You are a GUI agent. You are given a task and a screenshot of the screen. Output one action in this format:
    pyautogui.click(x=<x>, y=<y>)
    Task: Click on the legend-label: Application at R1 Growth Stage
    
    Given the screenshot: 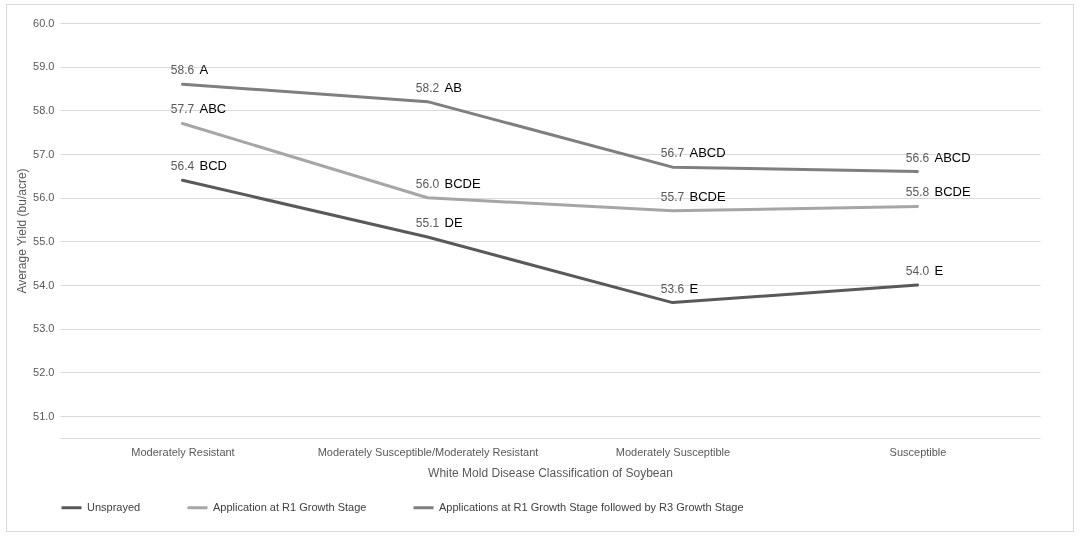 What is the action you would take?
    pyautogui.click(x=290, y=506)
    